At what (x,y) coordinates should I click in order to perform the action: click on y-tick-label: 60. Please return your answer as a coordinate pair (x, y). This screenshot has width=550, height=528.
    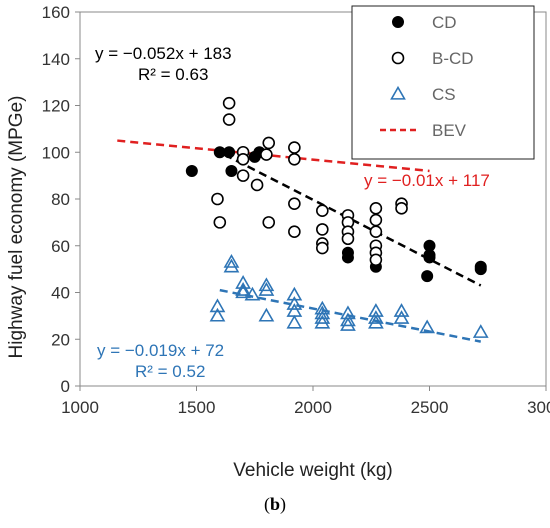
    Looking at the image, I should click on (60, 246).